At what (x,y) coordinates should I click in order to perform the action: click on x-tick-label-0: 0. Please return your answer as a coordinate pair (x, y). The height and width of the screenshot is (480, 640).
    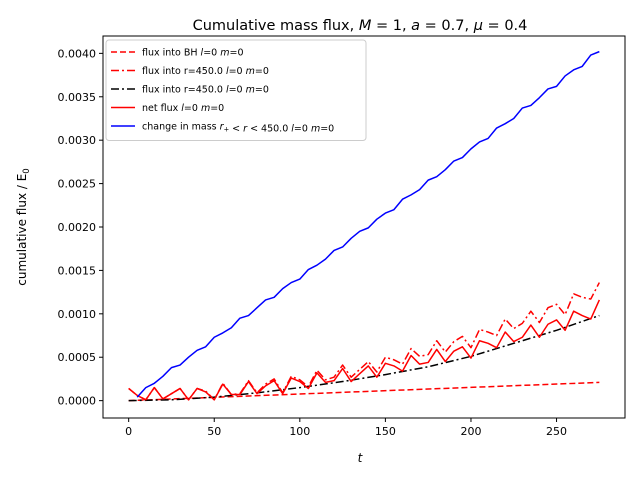
    Looking at the image, I should click on (128, 431).